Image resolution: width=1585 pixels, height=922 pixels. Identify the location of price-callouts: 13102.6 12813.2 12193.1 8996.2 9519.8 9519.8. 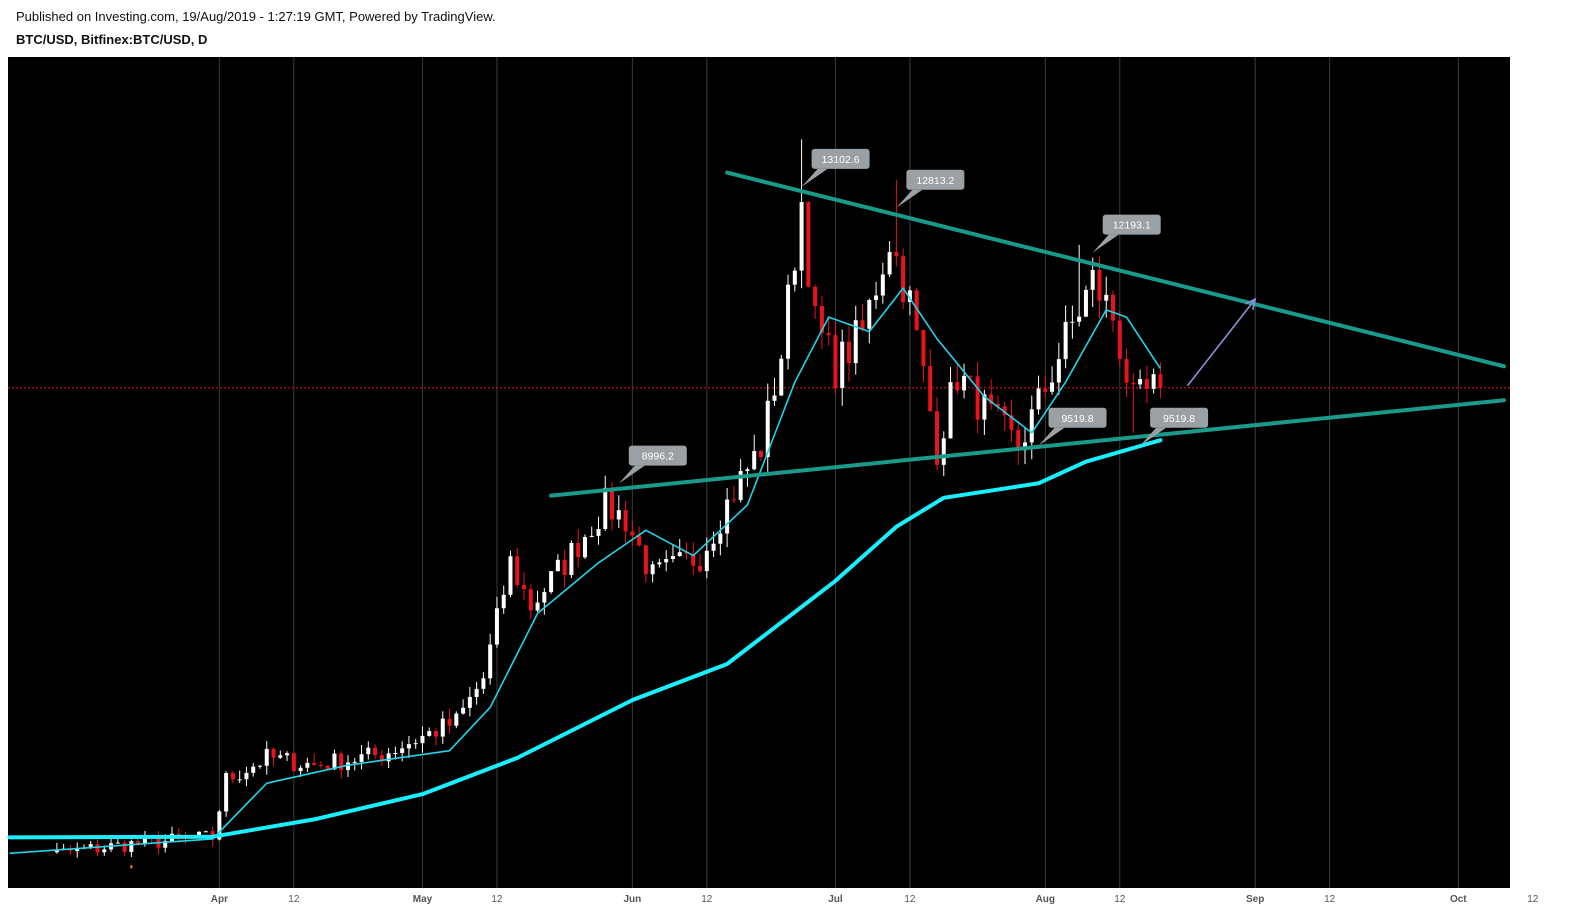
(913, 316).